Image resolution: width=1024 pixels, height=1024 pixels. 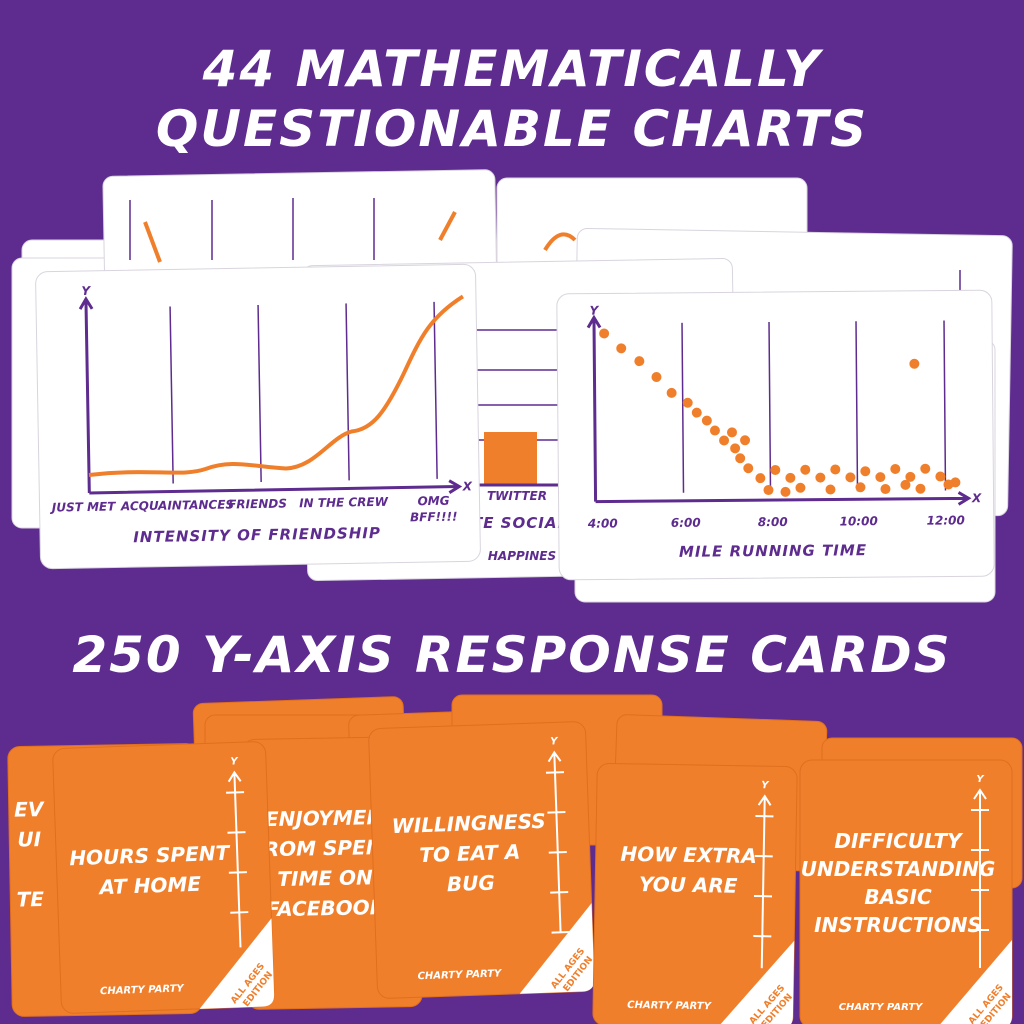 I want to click on category-label: TWITTER, so click(x=517, y=496).